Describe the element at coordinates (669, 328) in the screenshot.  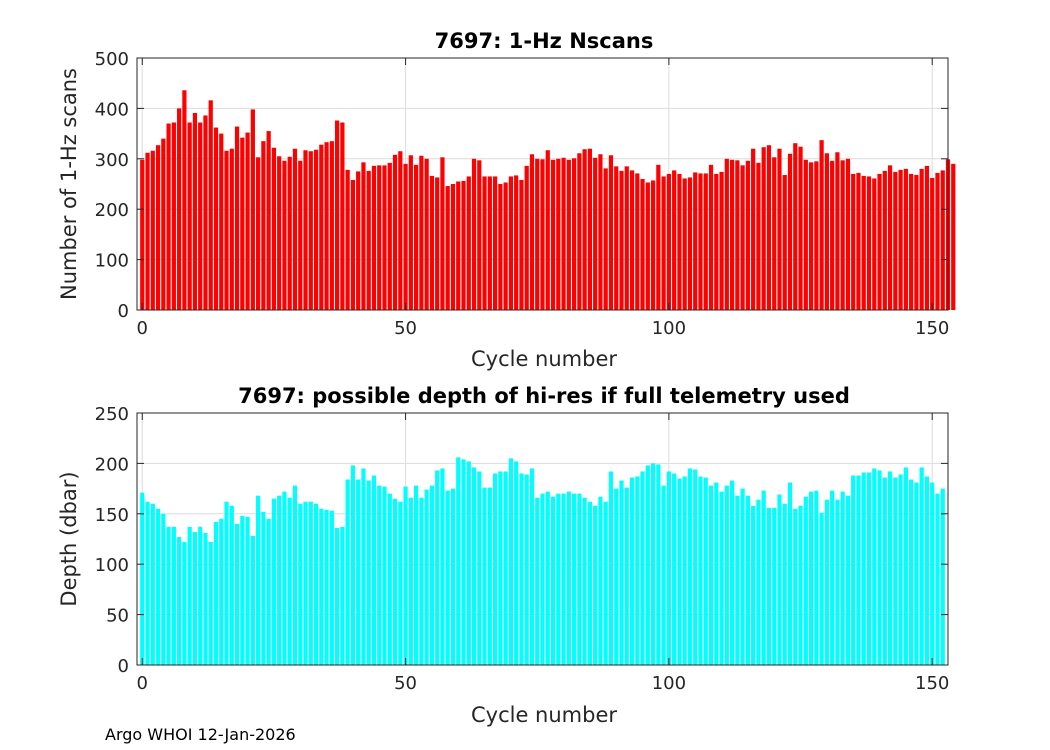
I see `x-tick-label: 100` at that location.